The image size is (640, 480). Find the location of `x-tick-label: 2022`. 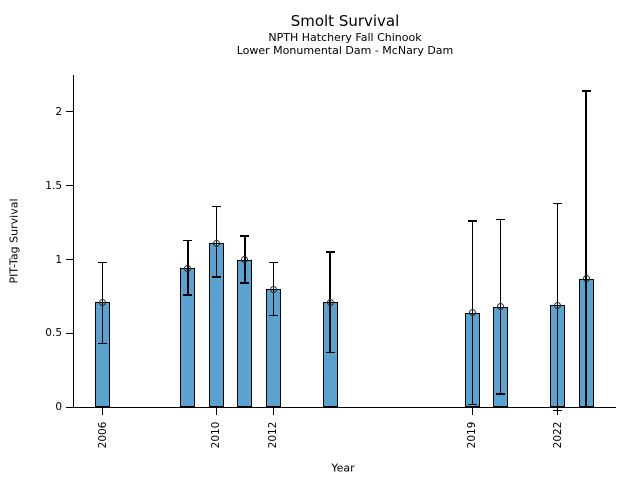

x-tick-label: 2022 is located at coordinates (557, 435).